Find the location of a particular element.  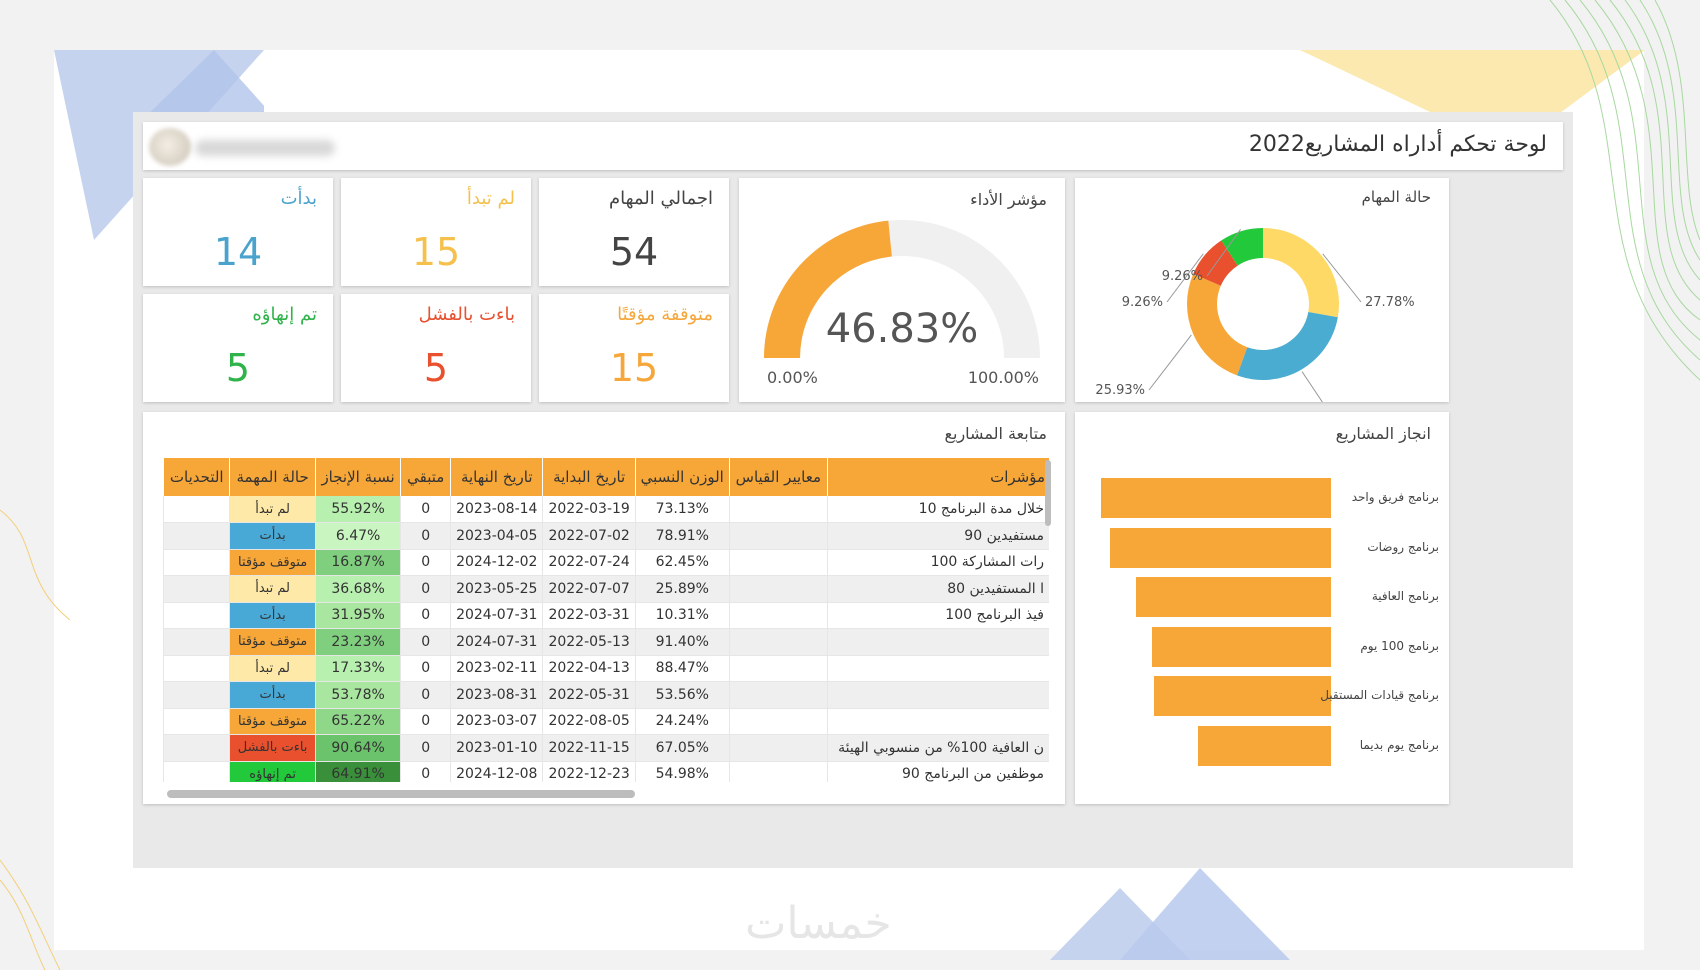

cell-completion: 90.64% is located at coordinates (357, 748).